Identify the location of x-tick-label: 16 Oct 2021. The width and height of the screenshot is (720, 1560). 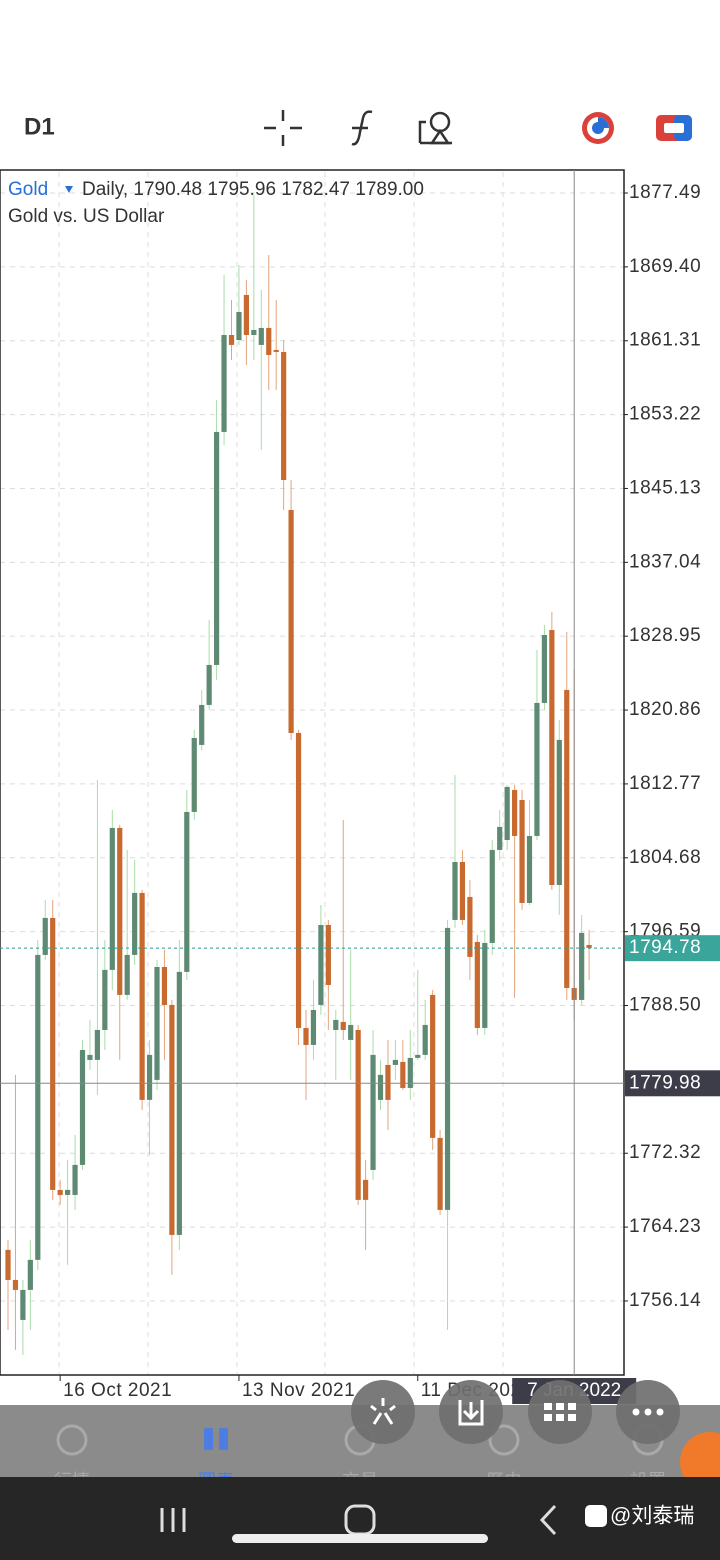
(117, 1390).